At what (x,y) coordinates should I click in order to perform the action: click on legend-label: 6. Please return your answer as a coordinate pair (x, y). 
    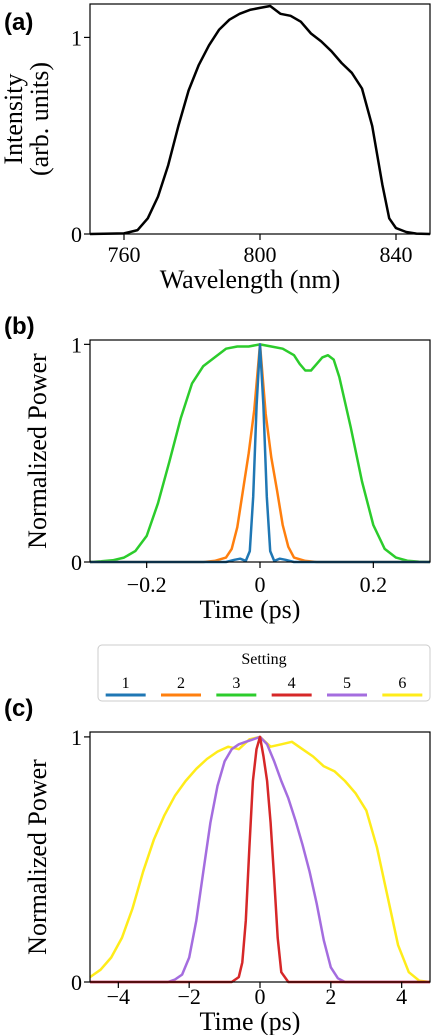
    Looking at the image, I should click on (402, 683).